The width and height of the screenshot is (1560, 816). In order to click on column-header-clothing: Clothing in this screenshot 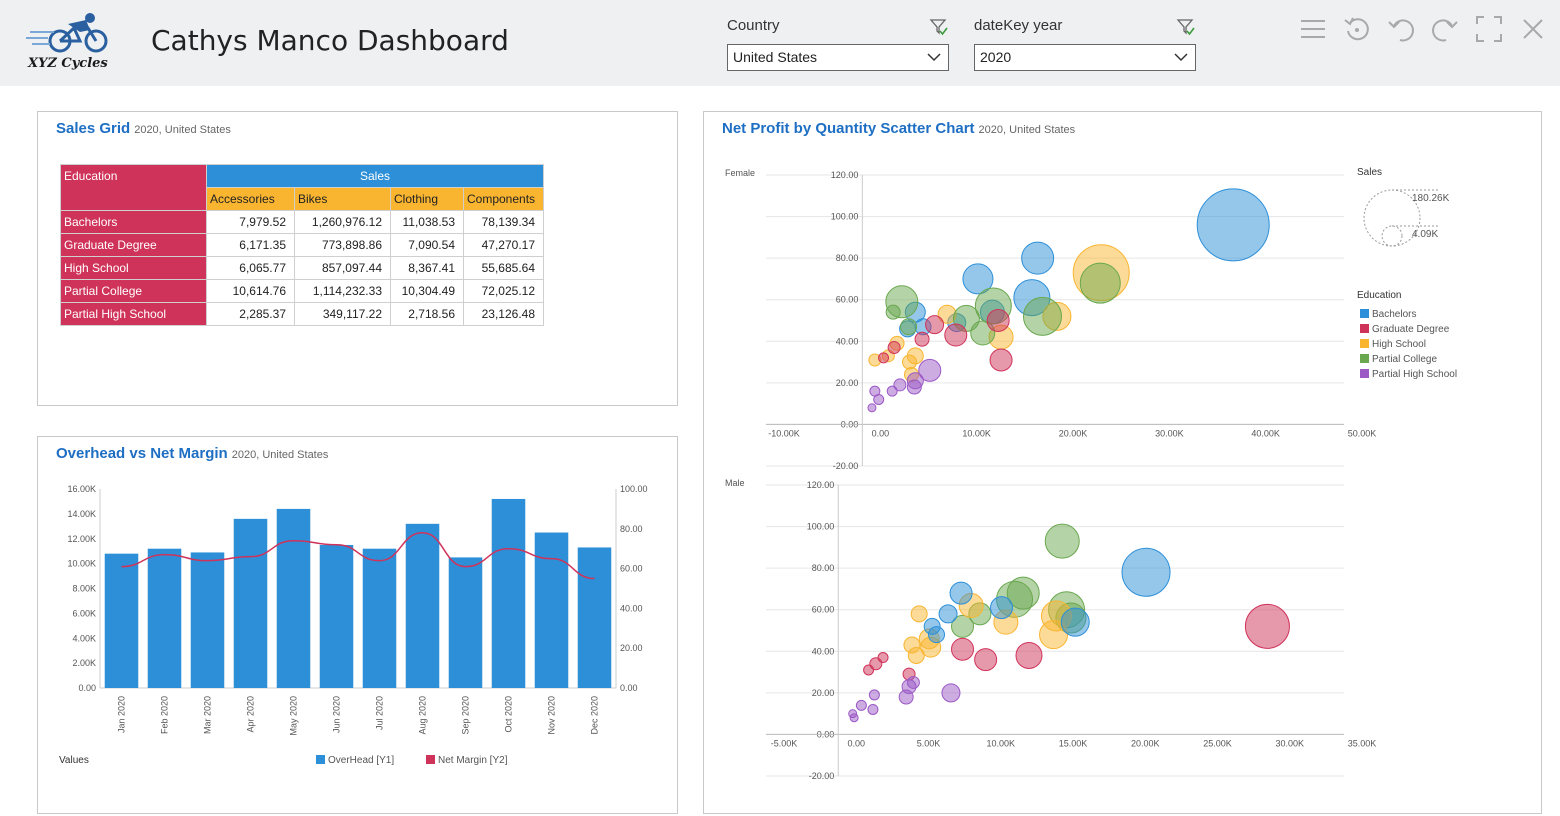, I will do `click(427, 199)`.